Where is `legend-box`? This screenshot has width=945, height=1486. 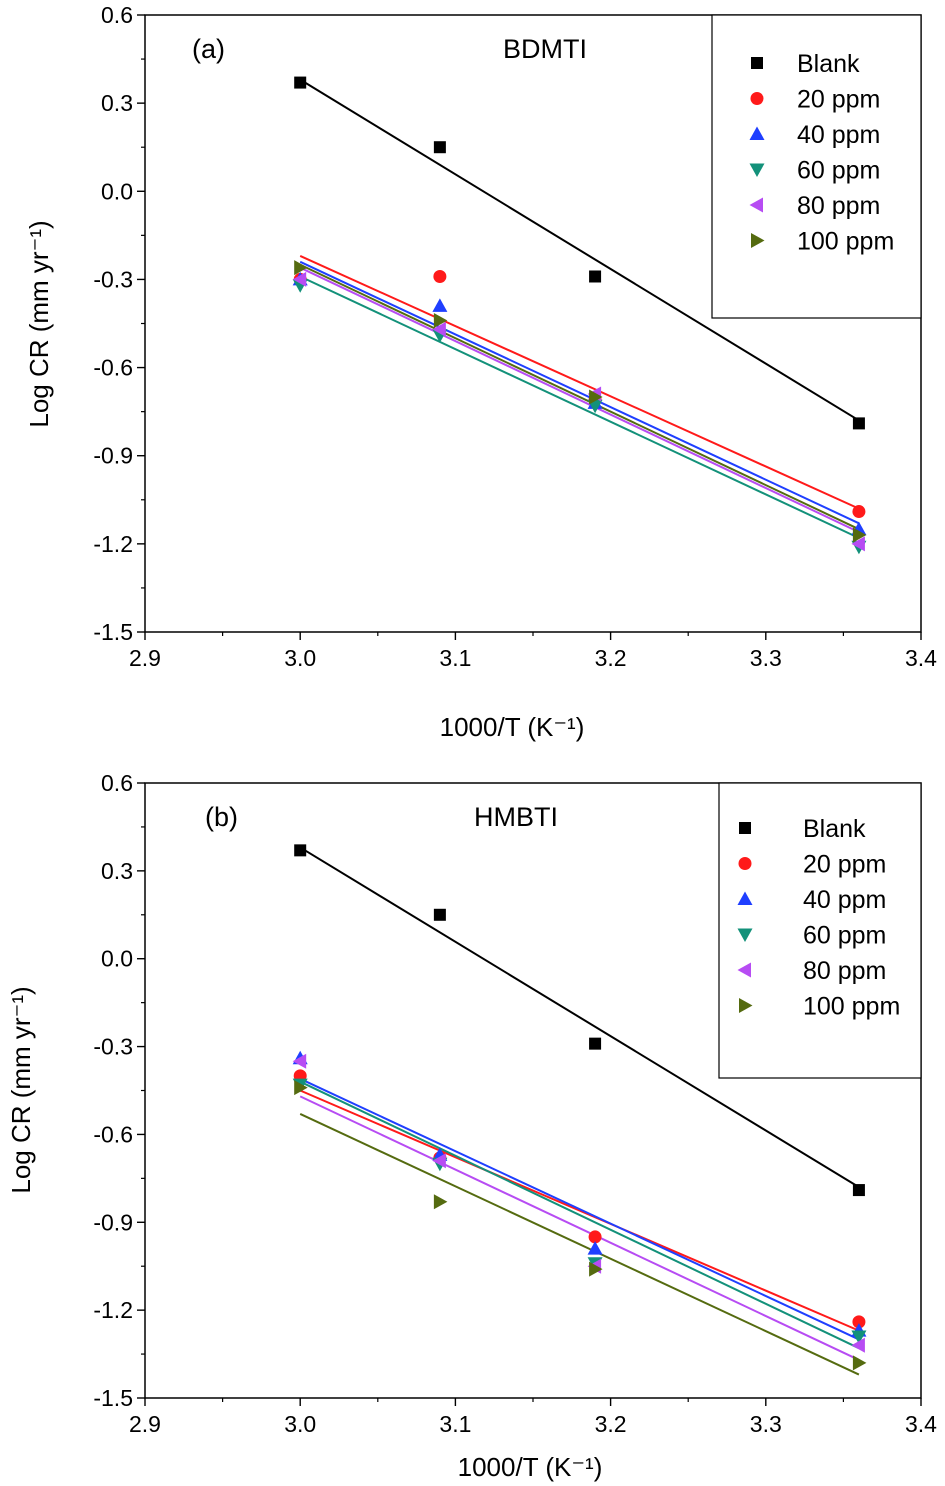 legend-box is located at coordinates (820, 930).